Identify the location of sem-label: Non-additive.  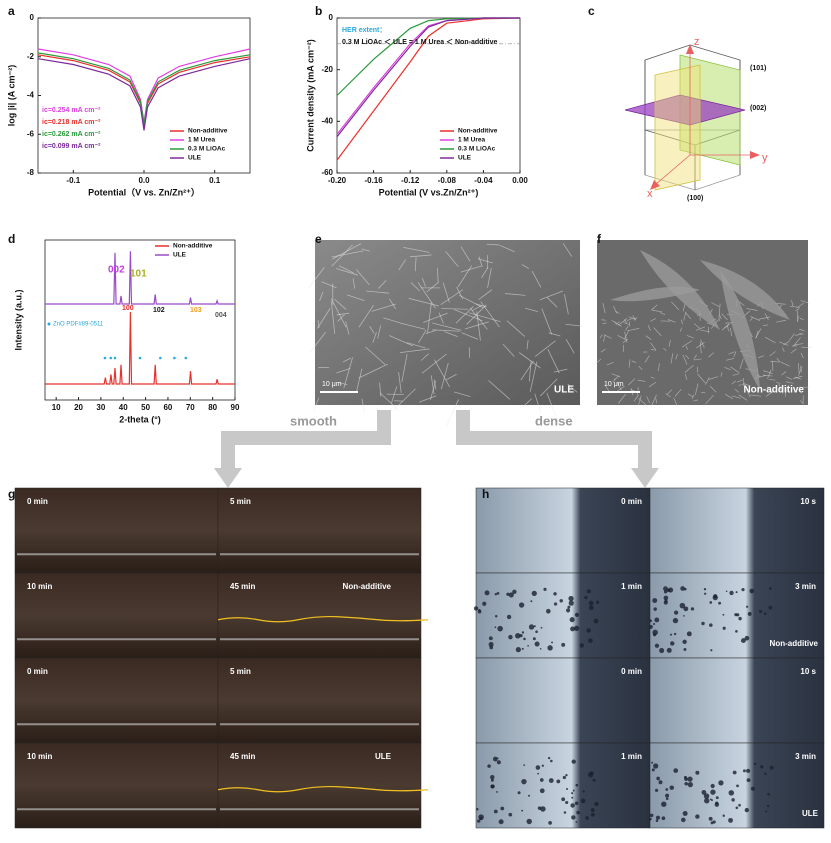
(773, 390).